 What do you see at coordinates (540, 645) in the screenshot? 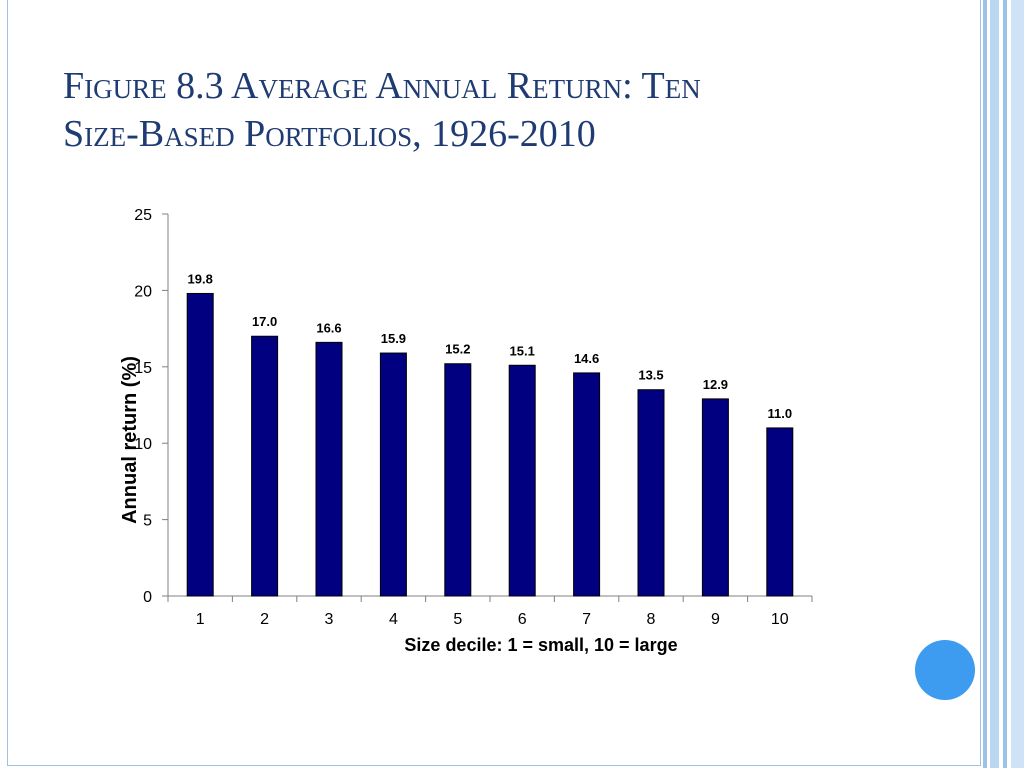
I see `x-axis-label: Size decile: 1 = small, 10 = large` at bounding box center [540, 645].